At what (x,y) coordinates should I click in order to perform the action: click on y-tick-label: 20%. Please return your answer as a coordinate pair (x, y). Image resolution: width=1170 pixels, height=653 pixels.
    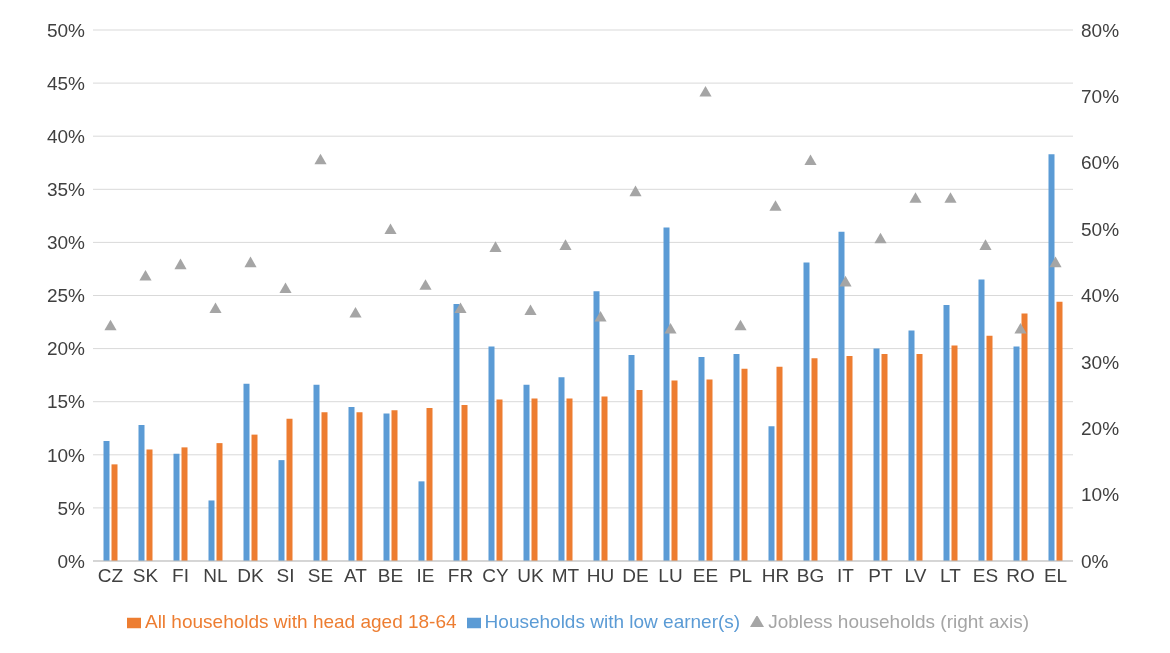
    Looking at the image, I should click on (66, 349).